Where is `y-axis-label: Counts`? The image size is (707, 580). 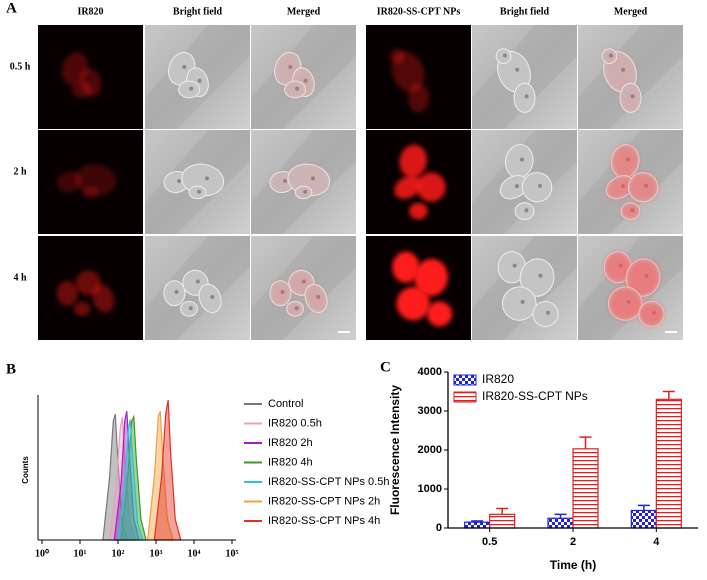 y-axis-label: Counts is located at coordinates (25, 470).